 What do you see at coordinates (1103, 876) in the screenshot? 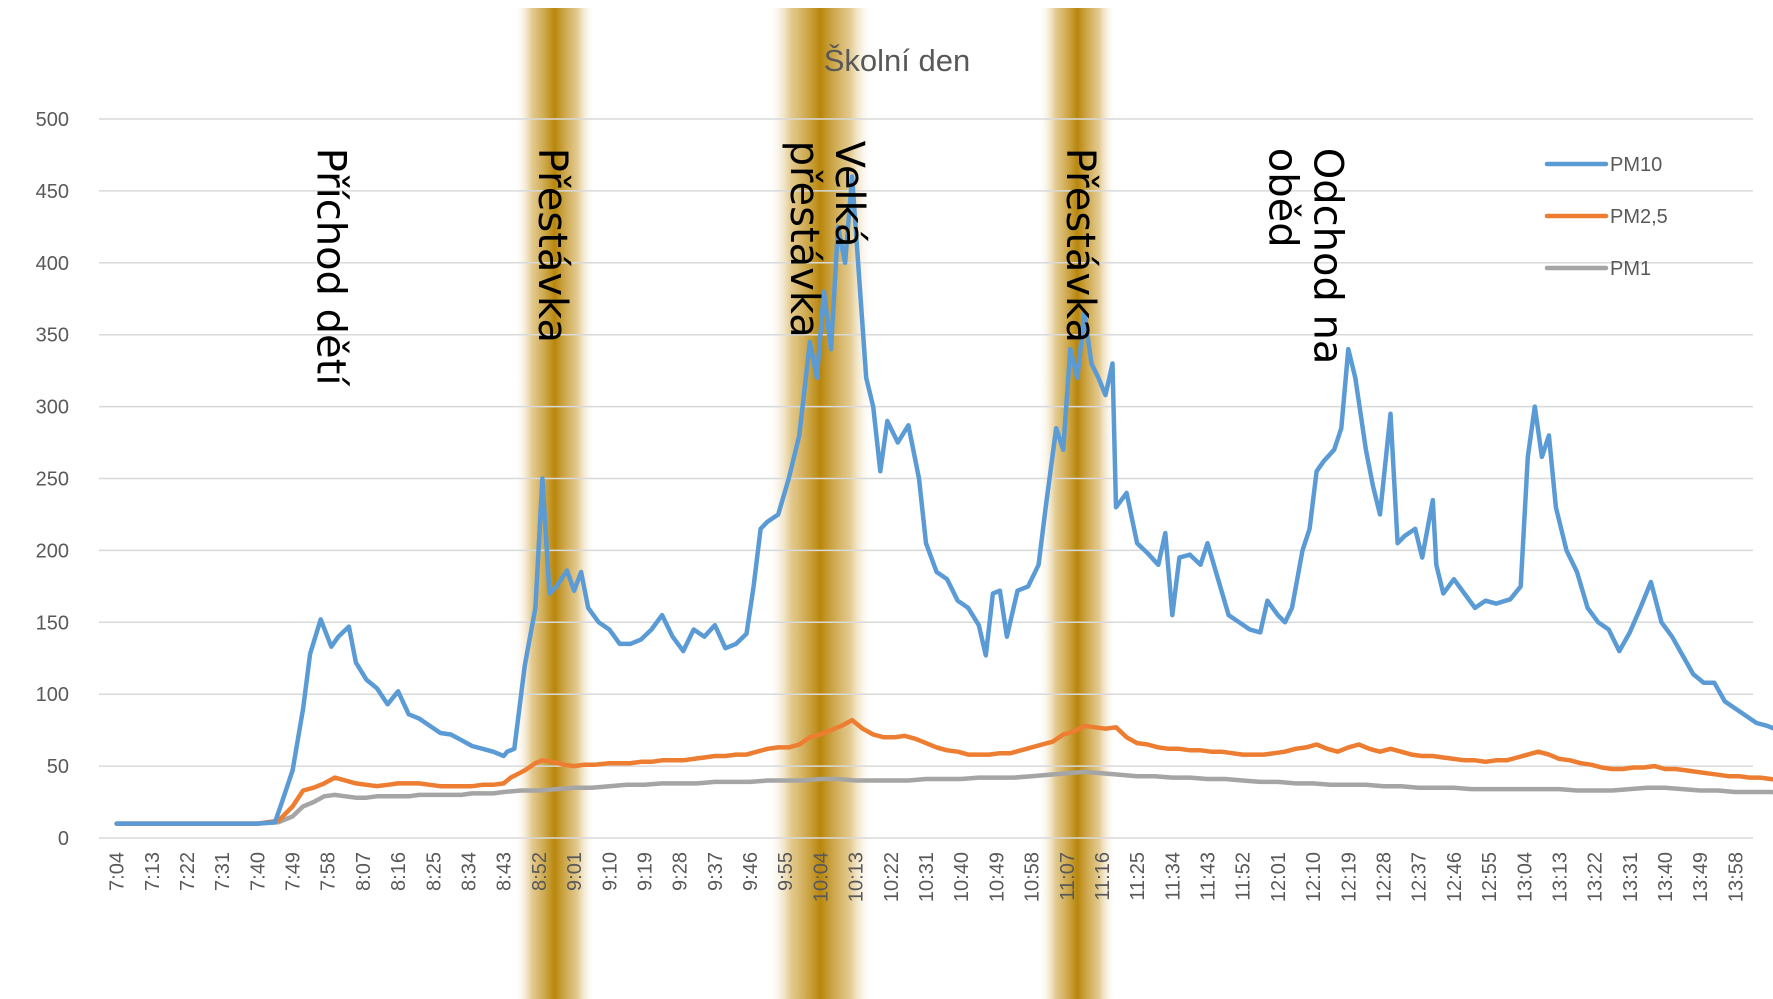
I see `x-tick-label: 11:16` at bounding box center [1103, 876].